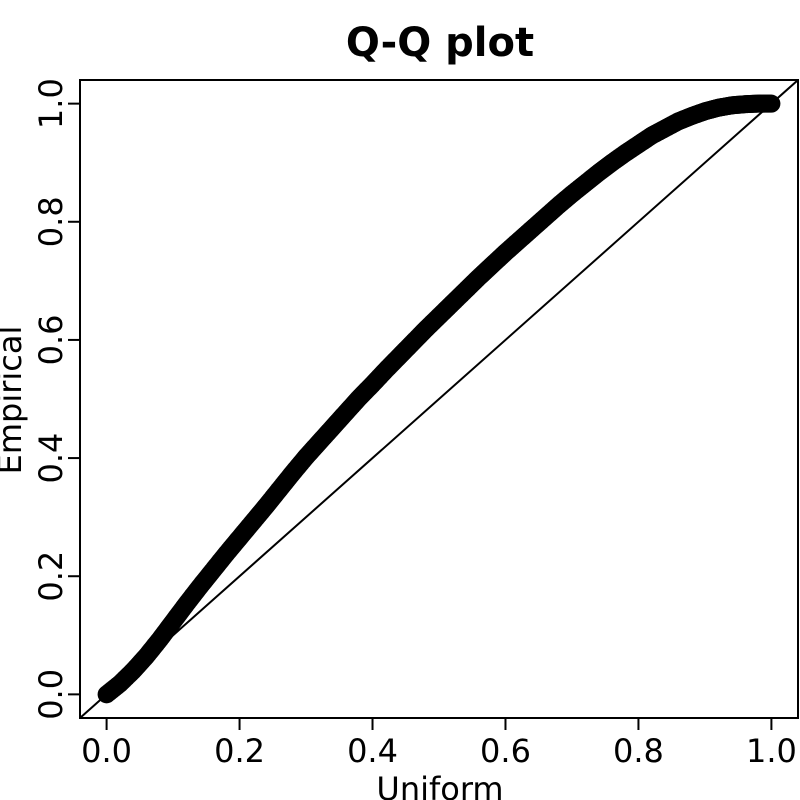 This screenshot has width=800, height=800. What do you see at coordinates (106, 751) in the screenshot?
I see `x-tick-label: 0.0` at bounding box center [106, 751].